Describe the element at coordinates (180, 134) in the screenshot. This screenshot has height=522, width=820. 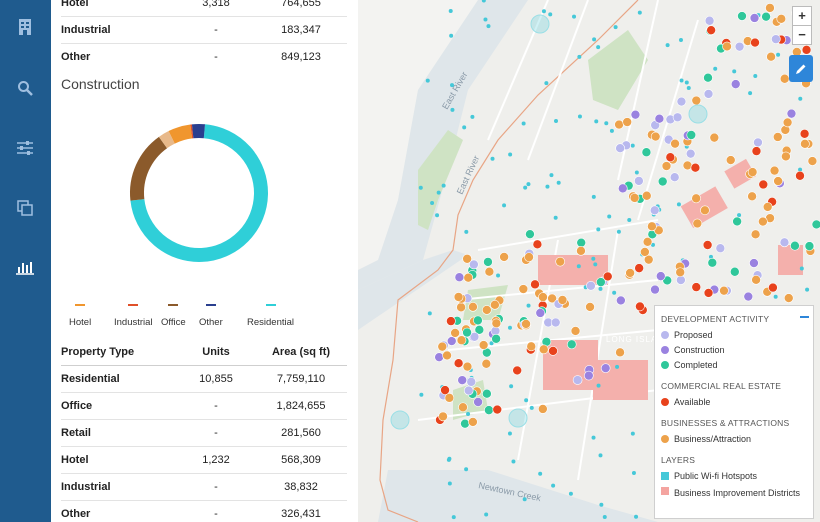
I see `donut-slice-hotel` at that location.